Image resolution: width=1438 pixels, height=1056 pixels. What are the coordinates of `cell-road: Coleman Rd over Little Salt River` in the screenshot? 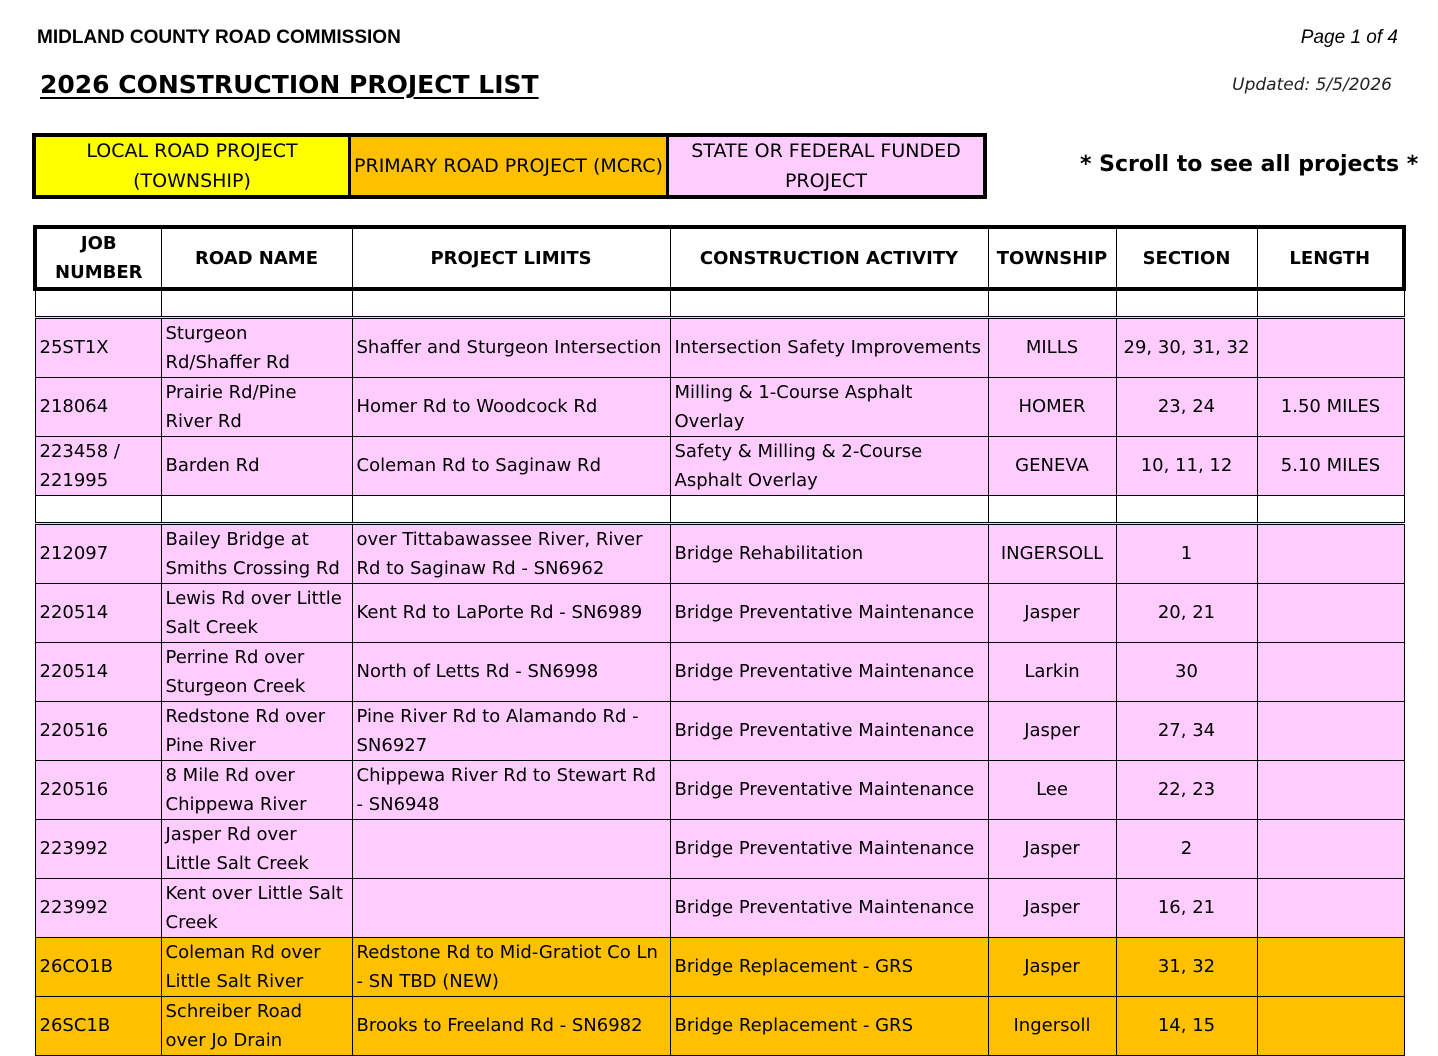 It's located at (256, 966).